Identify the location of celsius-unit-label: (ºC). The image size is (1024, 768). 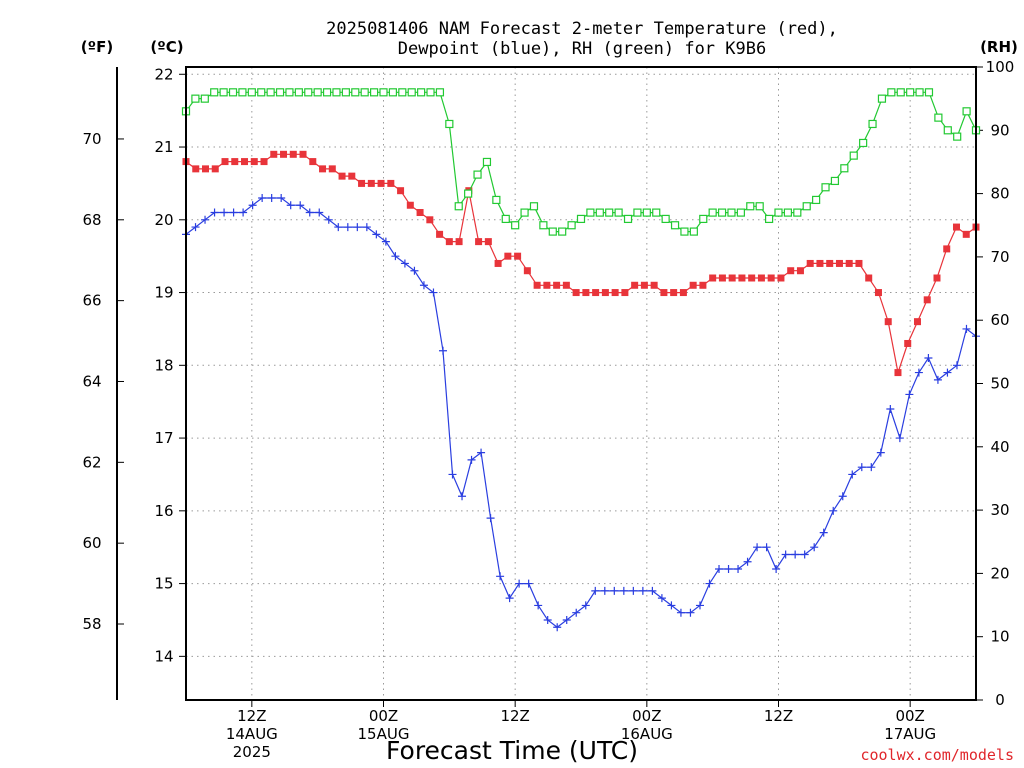
(166, 47).